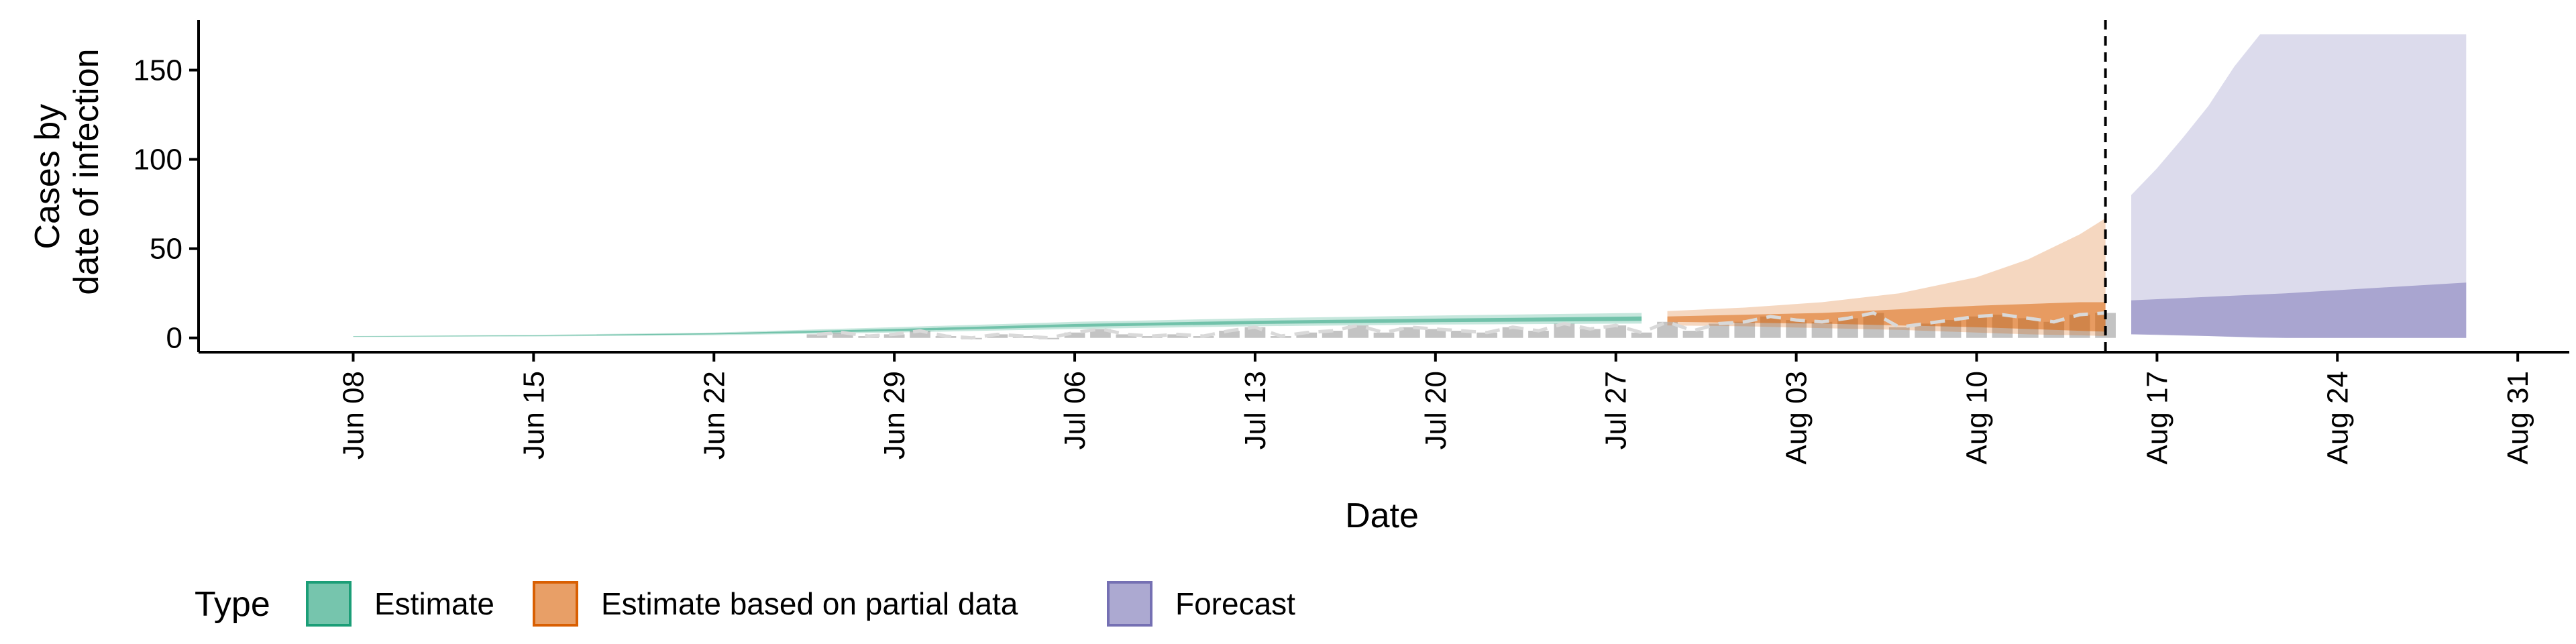 Image resolution: width=2576 pixels, height=644 pixels. What do you see at coordinates (1382, 515) in the screenshot?
I see `x-axis-title: Date` at bounding box center [1382, 515].